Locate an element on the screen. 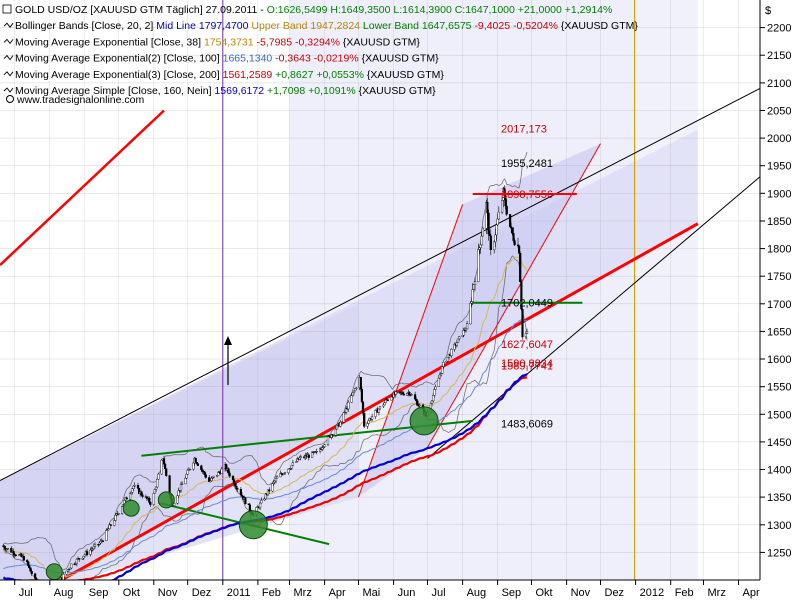 This screenshot has width=800, height=600. level-label: 1898,7556 is located at coordinates (527, 195).